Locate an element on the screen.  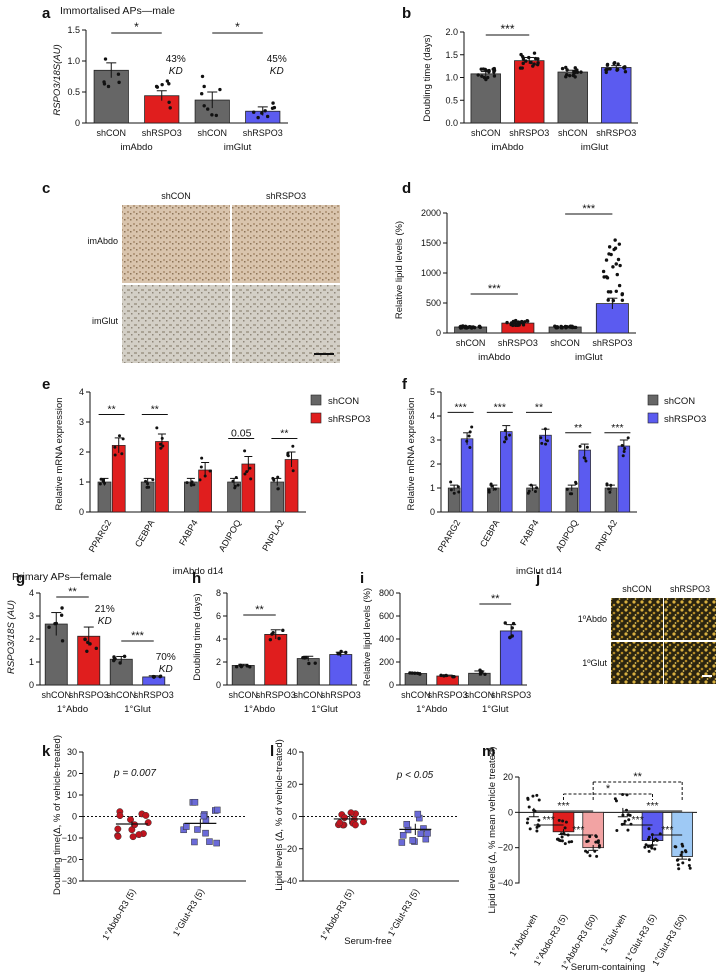
y-tick-label-e-3: 3 is located at coordinates (81, 422).